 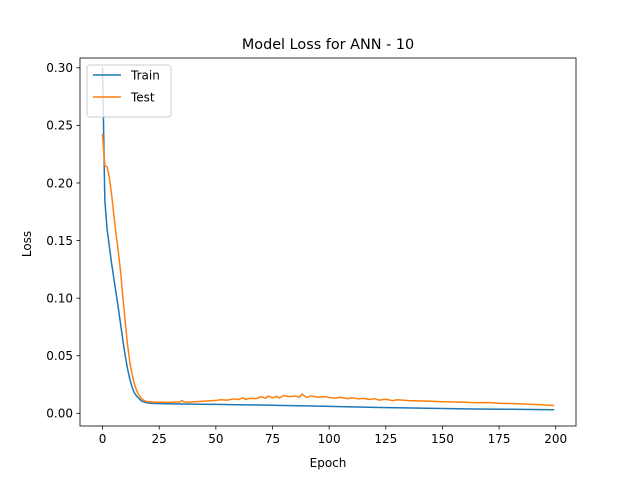 I want to click on y-tick-label: 0.15, so click(x=59, y=241).